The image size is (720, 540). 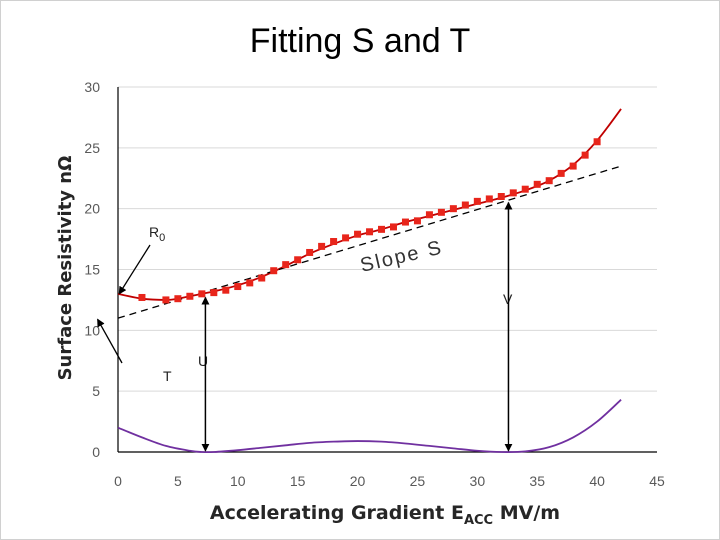 I want to click on arrow-t, so click(x=110, y=341).